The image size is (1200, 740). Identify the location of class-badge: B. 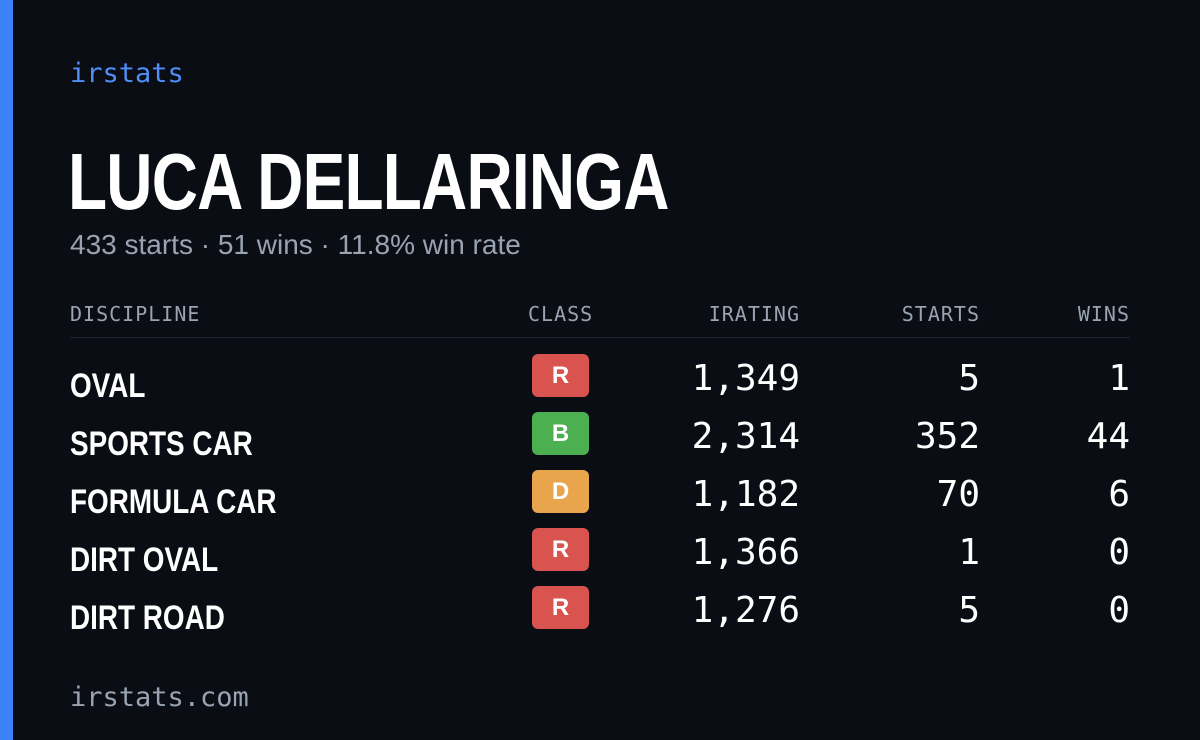
(560, 433).